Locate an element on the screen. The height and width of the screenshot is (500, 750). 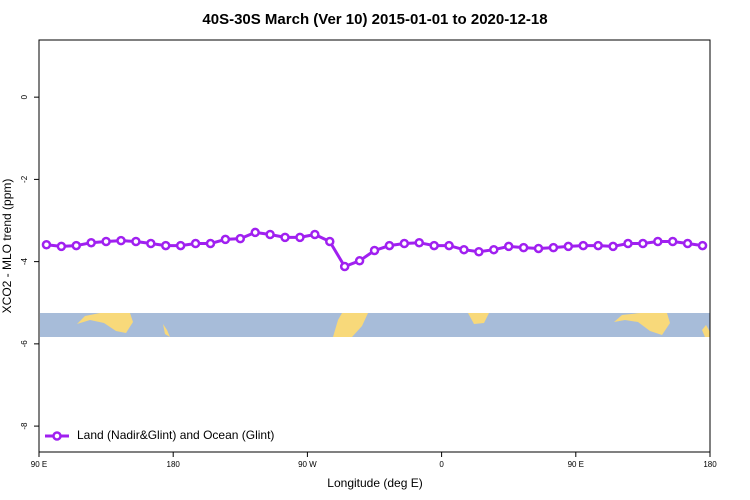
map-strip is located at coordinates (375, 325).